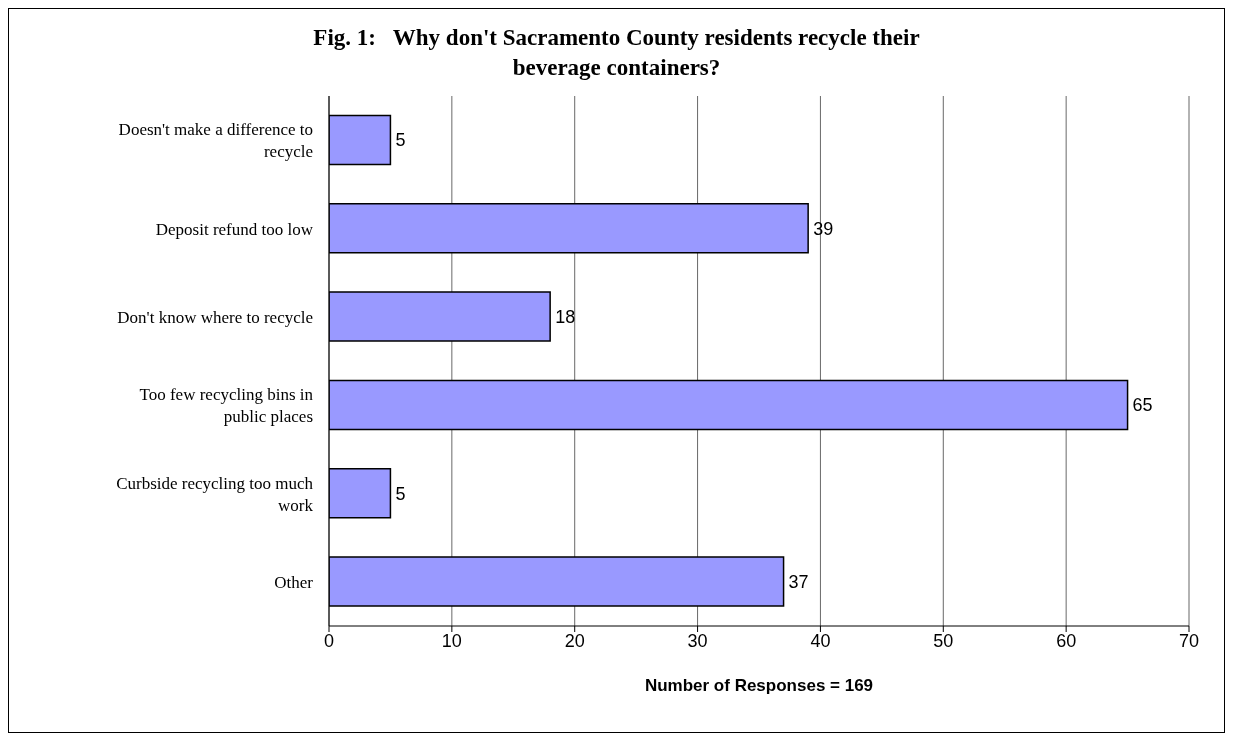 This screenshot has width=1233, height=741. I want to click on x-tick-label: 0, so click(329, 640).